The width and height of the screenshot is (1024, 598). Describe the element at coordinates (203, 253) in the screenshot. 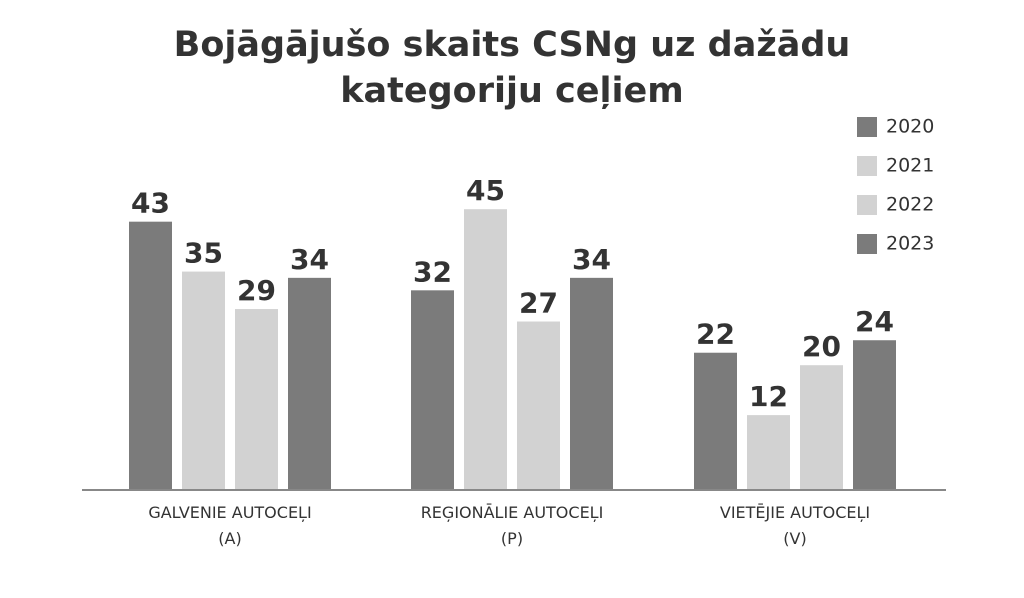

I see `value-label: 35` at that location.